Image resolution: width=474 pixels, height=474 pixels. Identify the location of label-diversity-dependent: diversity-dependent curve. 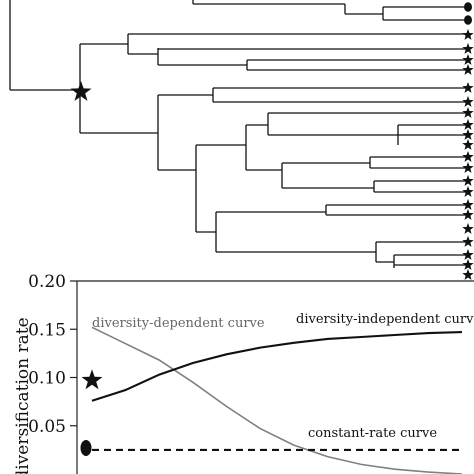
(178, 323).